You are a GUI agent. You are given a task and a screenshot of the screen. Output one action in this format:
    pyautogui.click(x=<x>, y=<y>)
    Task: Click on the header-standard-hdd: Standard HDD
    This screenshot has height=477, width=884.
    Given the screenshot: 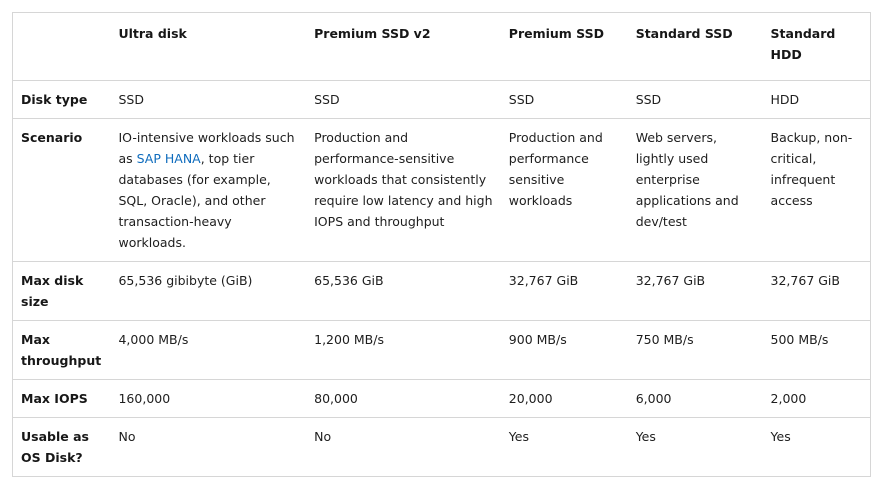 What is the action you would take?
    pyautogui.click(x=816, y=46)
    